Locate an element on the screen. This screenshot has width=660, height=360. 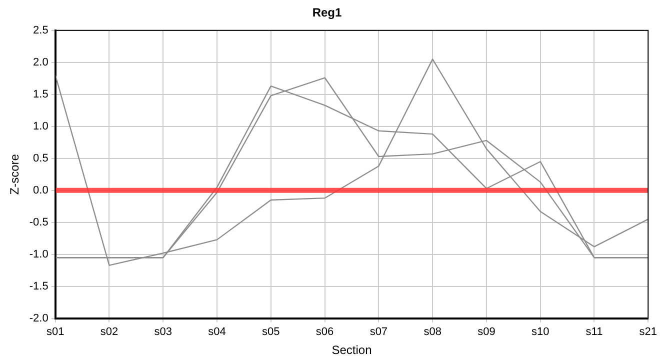
y-tick-label: 2.5 is located at coordinates (40, 30).